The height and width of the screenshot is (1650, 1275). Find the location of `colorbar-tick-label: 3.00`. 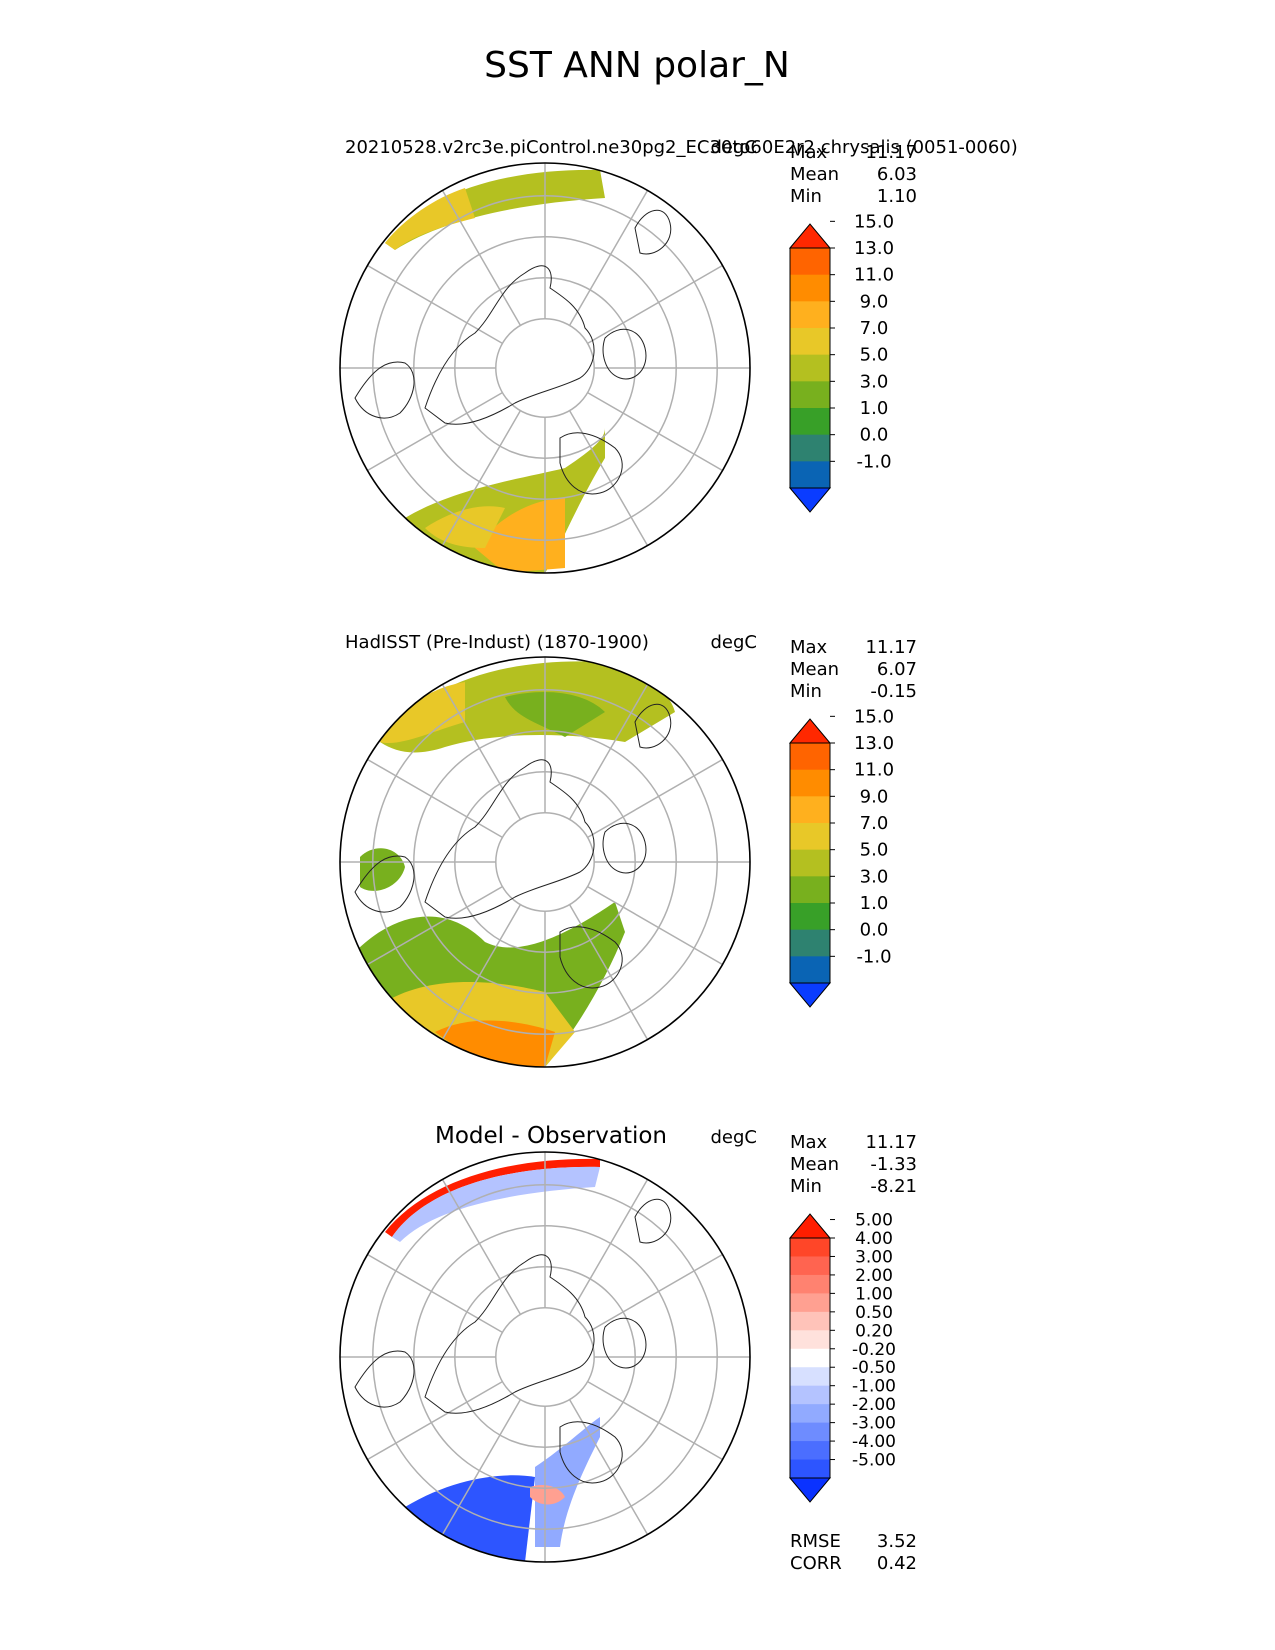

colorbar-tick-label: 3.00 is located at coordinates (874, 1257).